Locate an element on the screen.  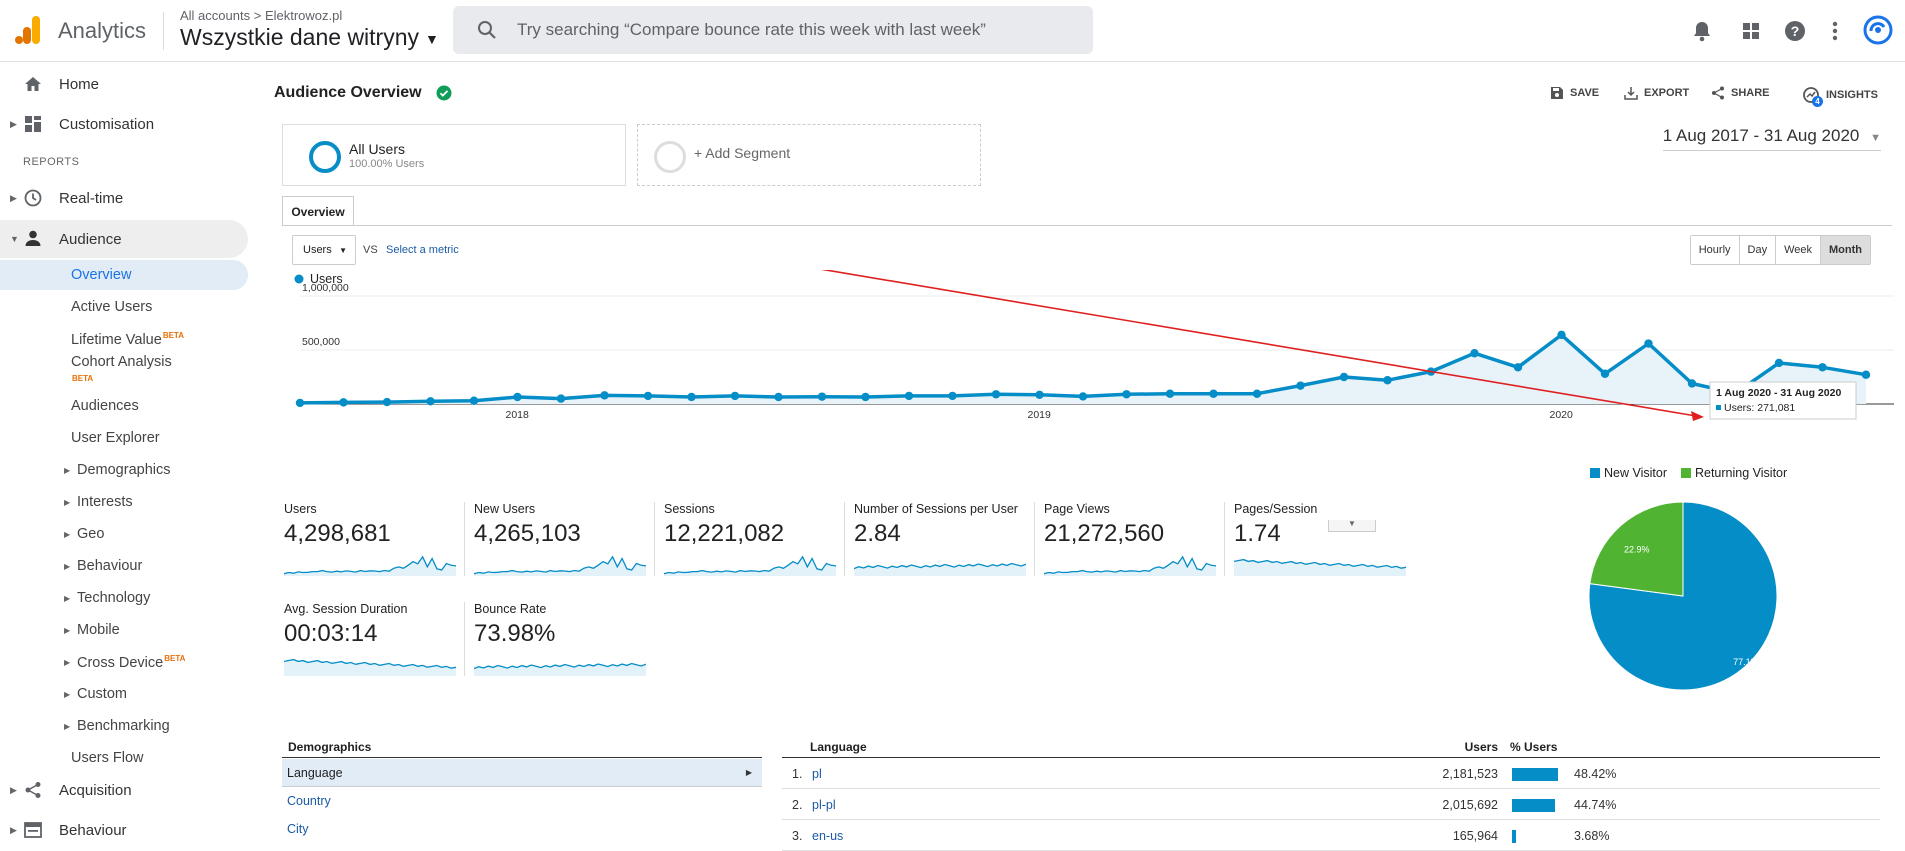
pct-bar is located at coordinates (1535, 774).